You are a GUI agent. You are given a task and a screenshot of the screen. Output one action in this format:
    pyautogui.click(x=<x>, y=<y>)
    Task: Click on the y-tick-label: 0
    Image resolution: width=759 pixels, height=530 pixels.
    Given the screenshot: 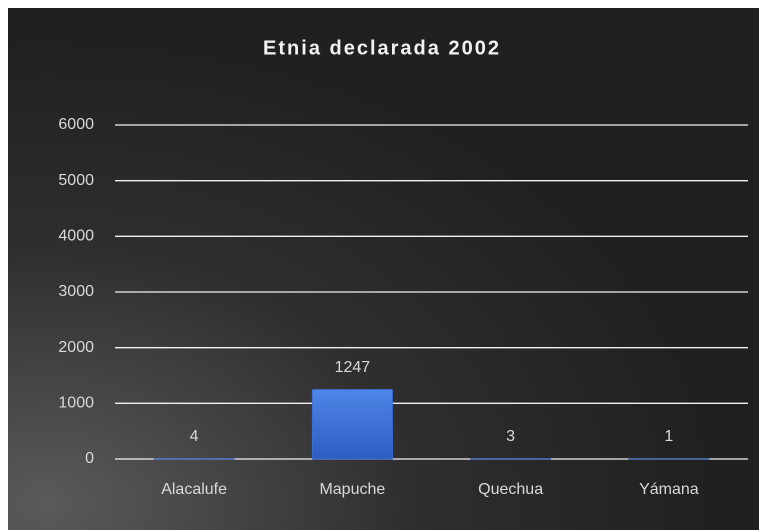 What is the action you would take?
    pyautogui.click(x=89, y=458)
    